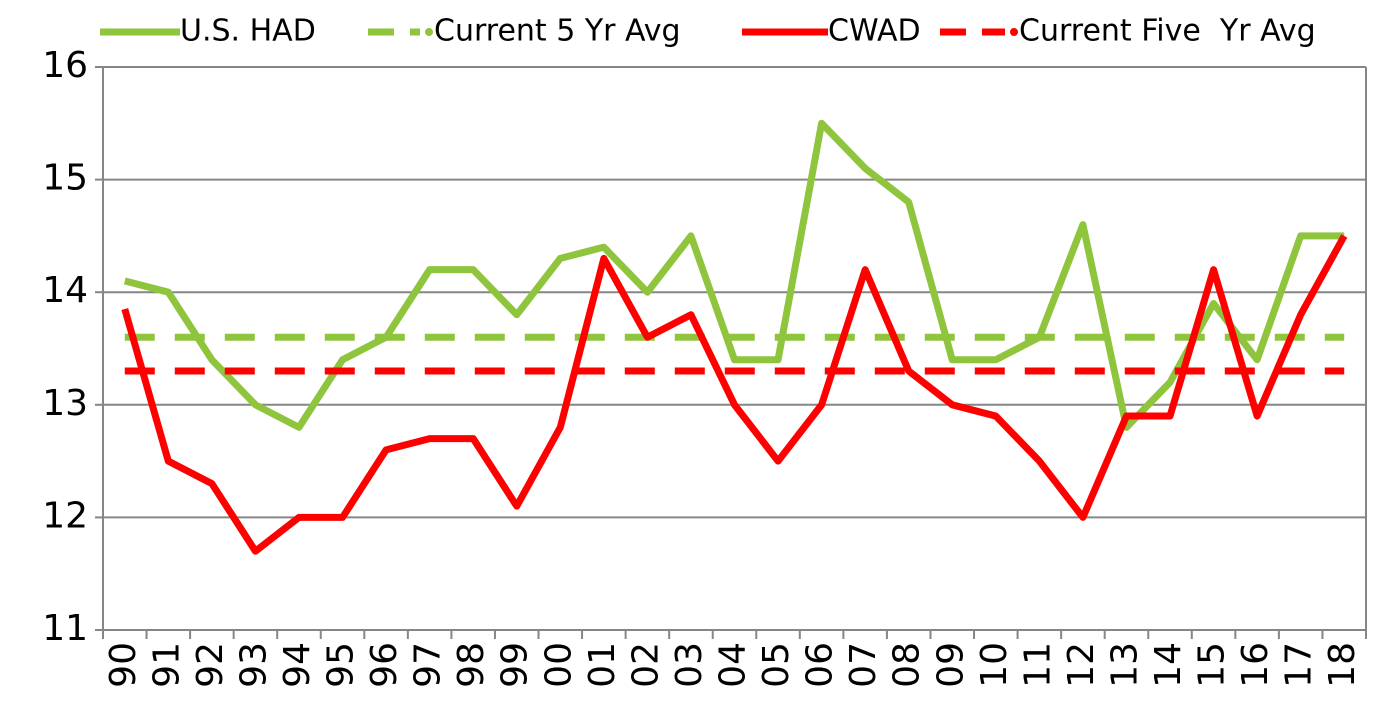 This screenshot has width=1374, height=703. What do you see at coordinates (874, 31) in the screenshot?
I see `legend-label: CWAD` at bounding box center [874, 31].